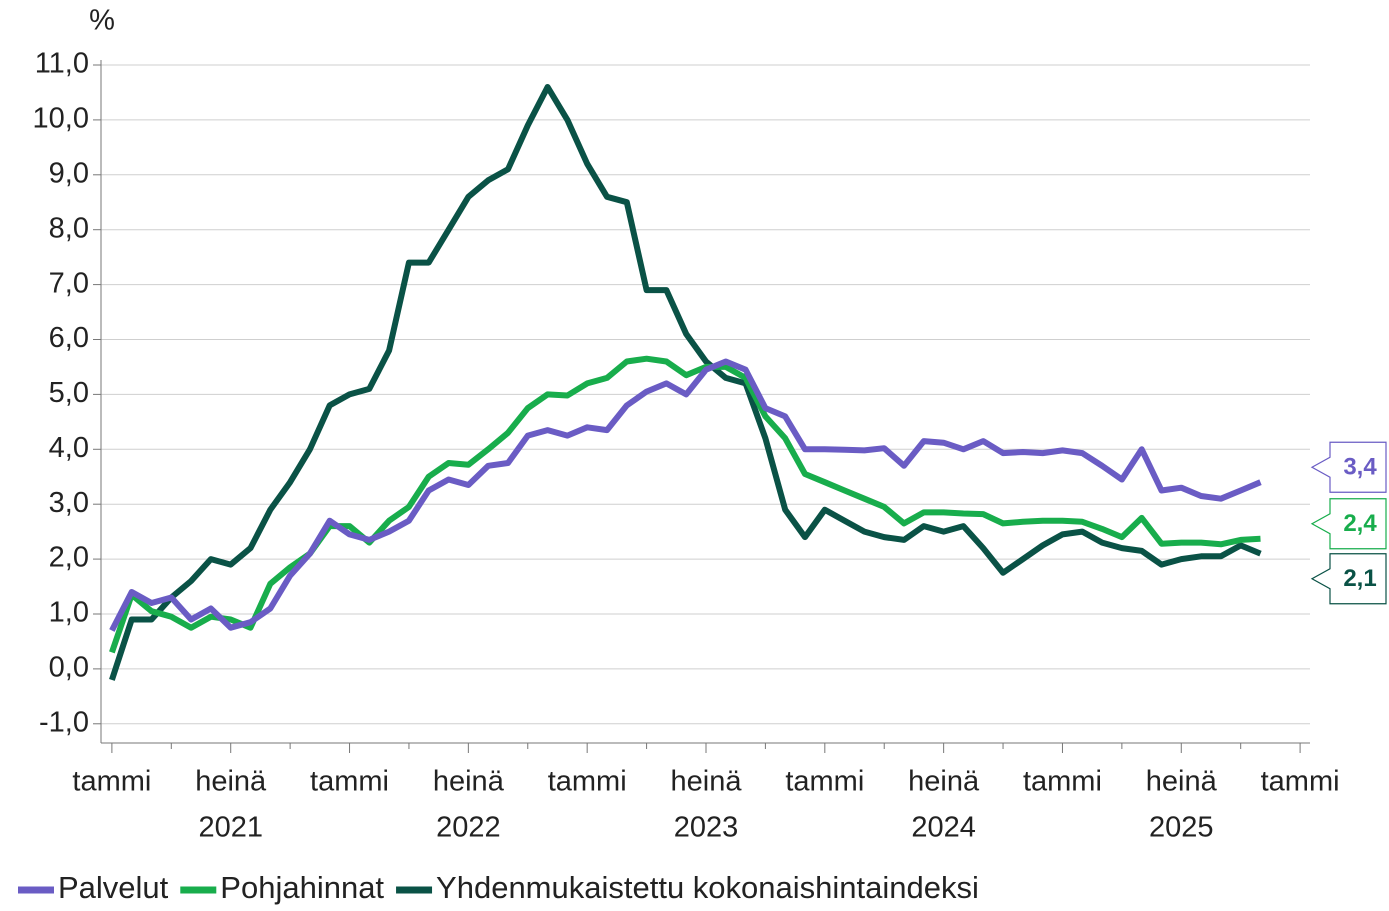 This screenshot has height=911, width=1389. I want to click on y-tick-label: 2,0, so click(69, 558).